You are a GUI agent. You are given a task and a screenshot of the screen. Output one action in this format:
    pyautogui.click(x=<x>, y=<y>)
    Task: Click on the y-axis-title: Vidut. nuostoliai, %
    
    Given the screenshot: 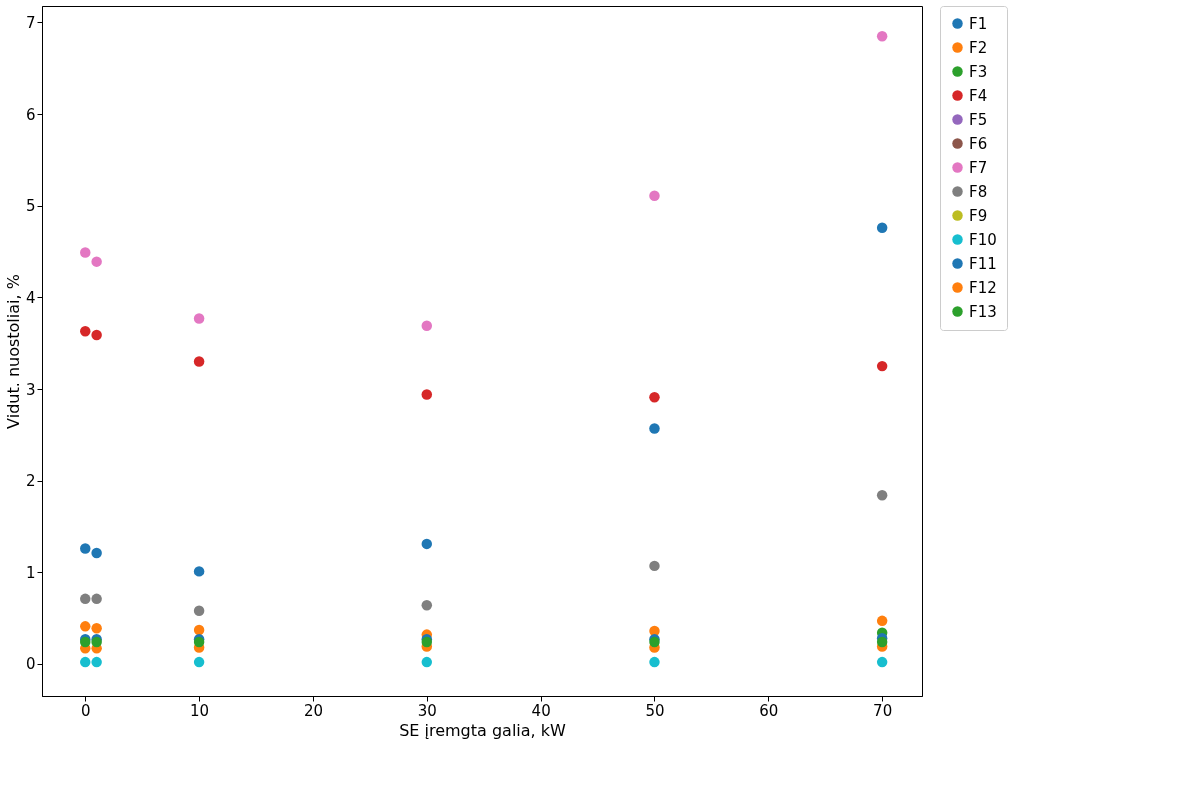 What is the action you would take?
    pyautogui.click(x=13, y=351)
    